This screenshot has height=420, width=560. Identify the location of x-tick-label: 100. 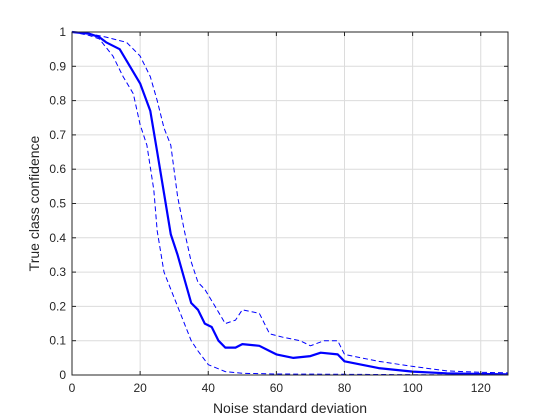
(413, 388).